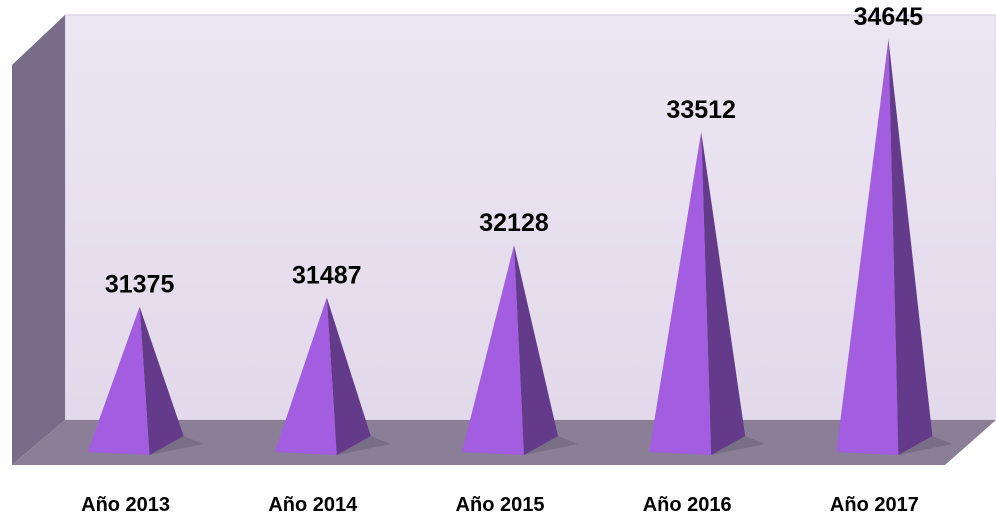 The image size is (996, 519). What do you see at coordinates (327, 276) in the screenshot?
I see `value-label: 31487` at bounding box center [327, 276].